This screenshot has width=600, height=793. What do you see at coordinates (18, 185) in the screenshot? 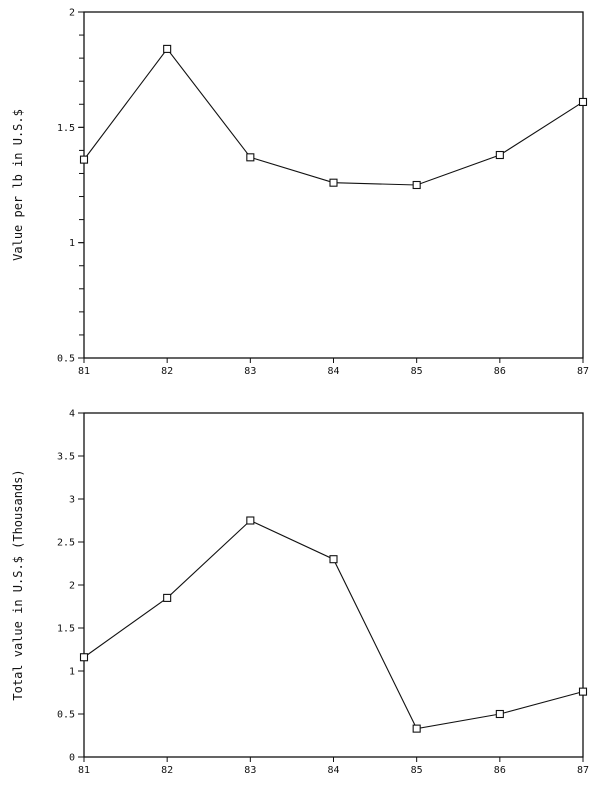
I see `y-axis-label: Value per lb in U.S.$` at bounding box center [18, 185].